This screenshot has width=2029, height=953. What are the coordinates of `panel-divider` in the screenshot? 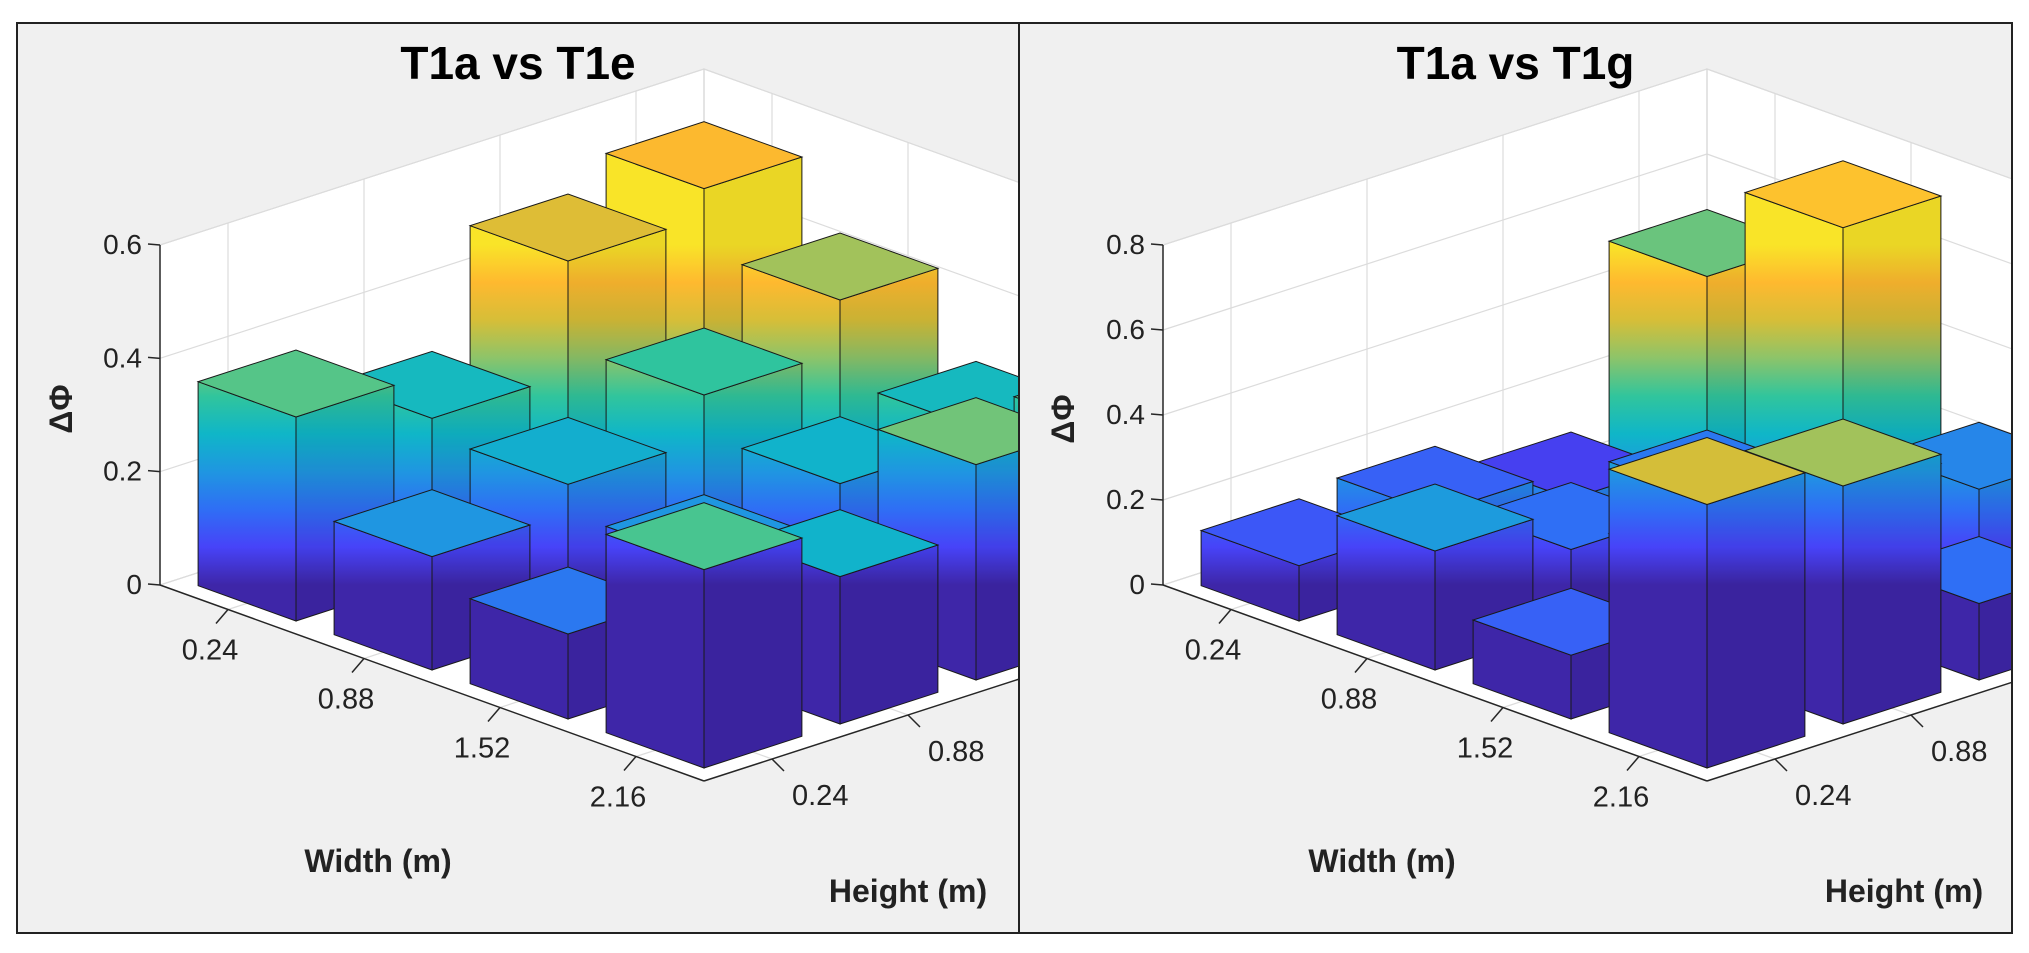 It's located at (1019, 478).